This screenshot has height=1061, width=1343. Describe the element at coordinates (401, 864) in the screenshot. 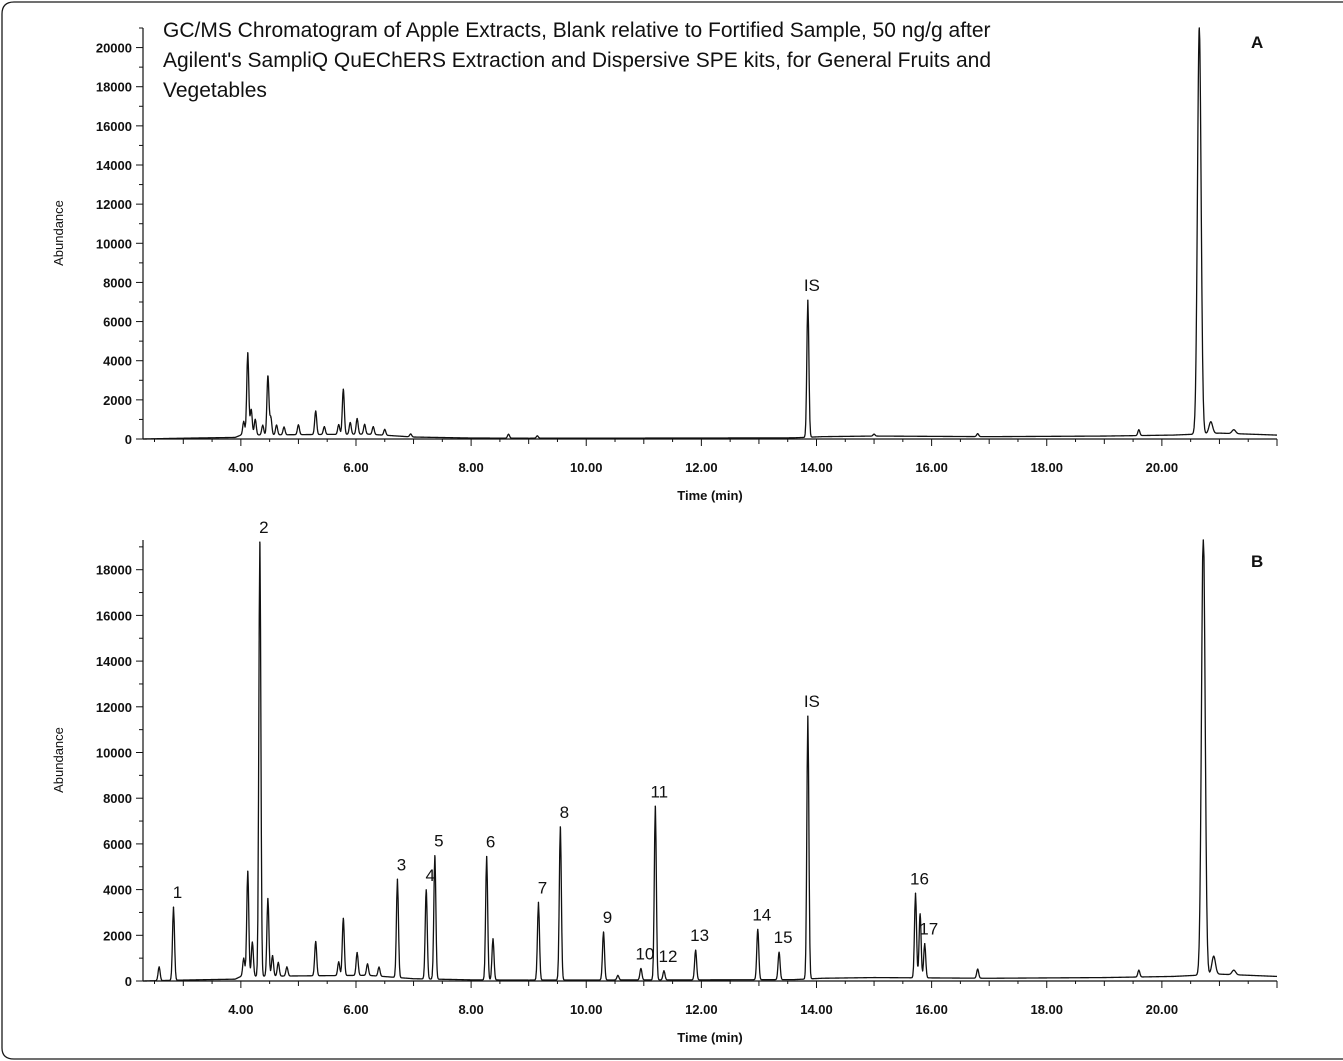

I see `peak-label: 3` at that location.